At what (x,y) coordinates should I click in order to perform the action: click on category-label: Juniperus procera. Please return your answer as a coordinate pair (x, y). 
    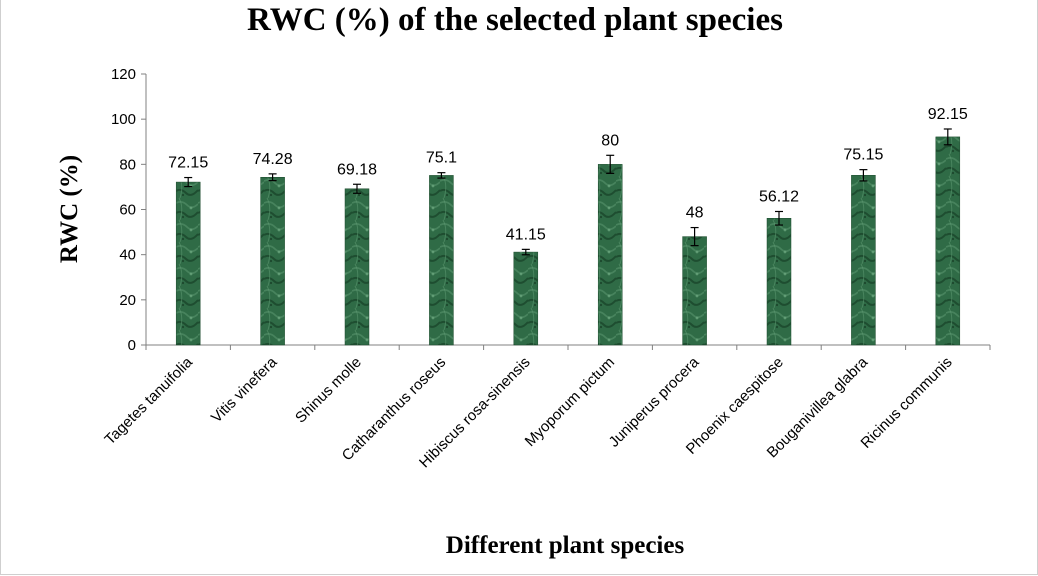
    Looking at the image, I should click on (653, 401).